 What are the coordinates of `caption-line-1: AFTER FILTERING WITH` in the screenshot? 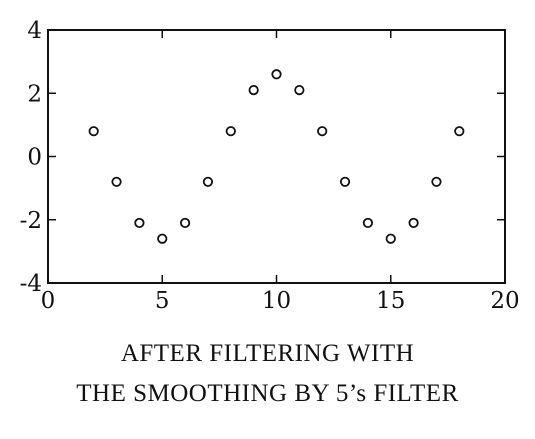 It's located at (267, 353).